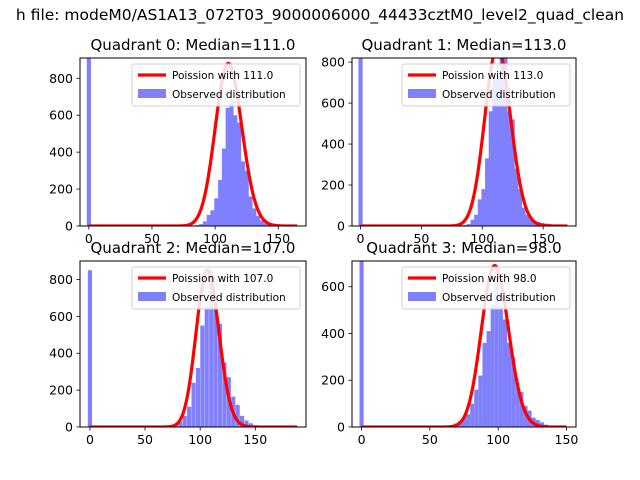  What do you see at coordinates (222, 279) in the screenshot?
I see `legend-label-poisson: Poission with 107.0` at bounding box center [222, 279].